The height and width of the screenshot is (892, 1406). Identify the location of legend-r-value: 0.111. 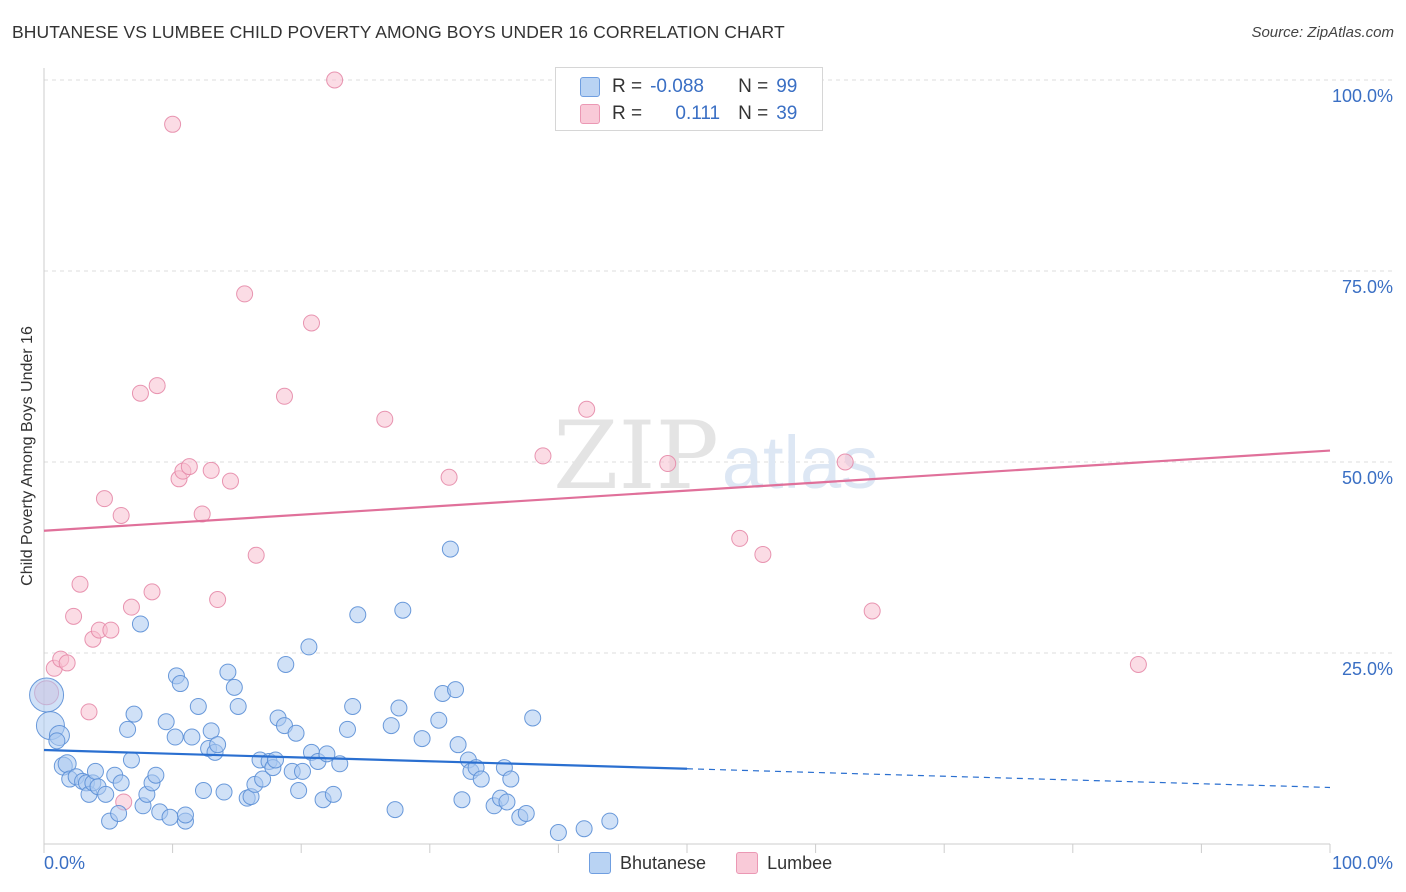
(698, 113).